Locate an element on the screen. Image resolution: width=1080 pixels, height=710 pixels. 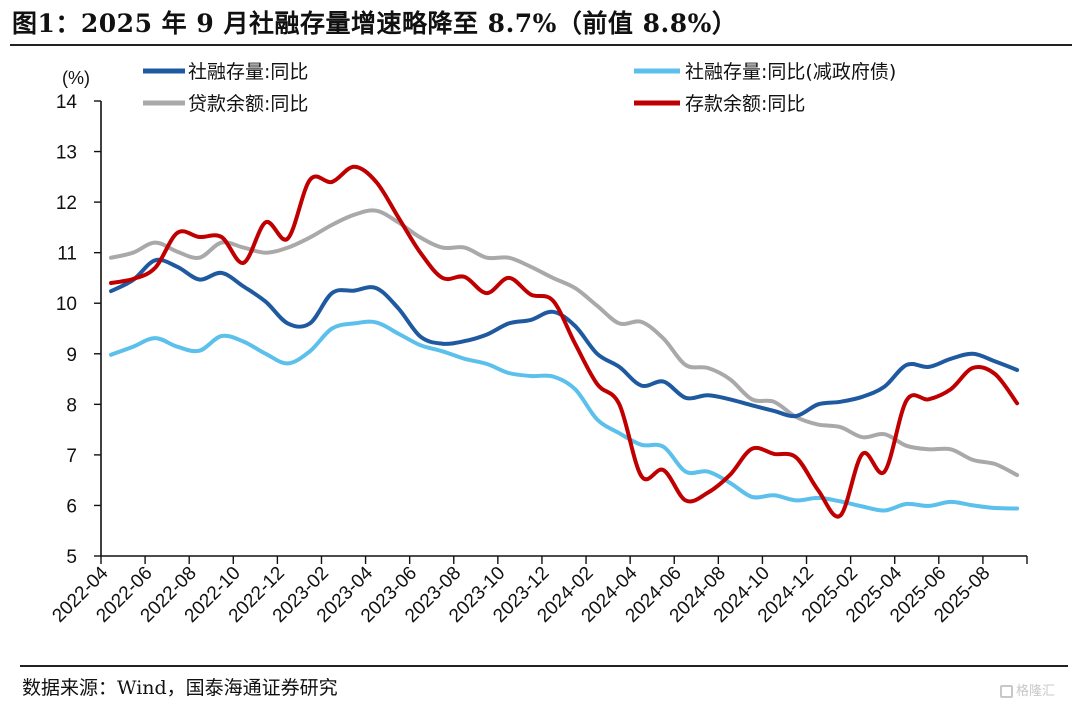
y-tick-label: 6 is located at coordinates (71, 506).